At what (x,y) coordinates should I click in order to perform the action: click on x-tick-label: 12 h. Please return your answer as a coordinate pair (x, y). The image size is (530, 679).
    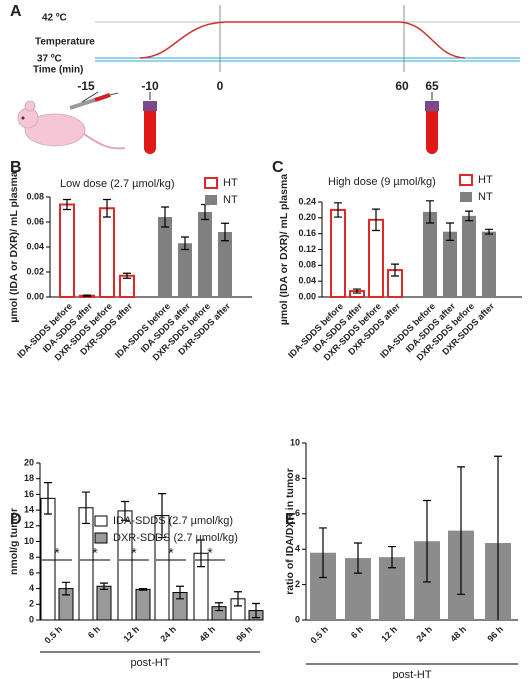
    Looking at the image, I should click on (131, 634).